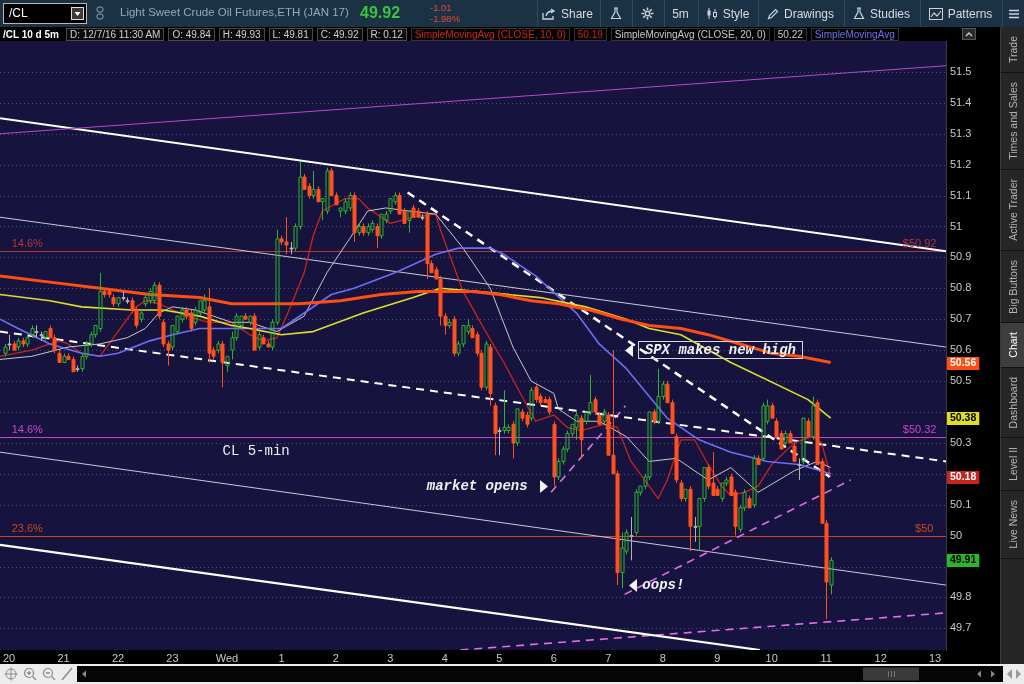 This screenshot has width=1024, height=684. I want to click on text: R: 0.12, so click(386, 34).